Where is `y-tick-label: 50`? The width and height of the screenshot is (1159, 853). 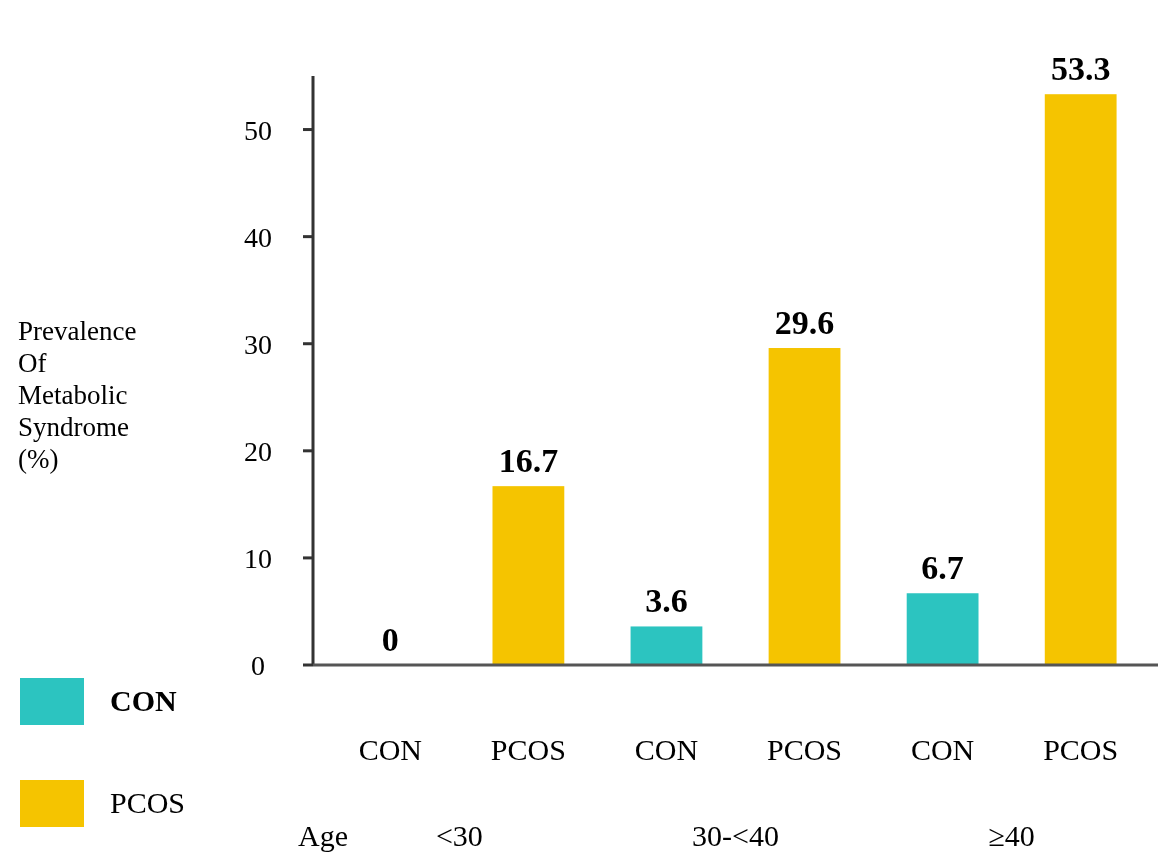
y-tick-label: 50 is located at coordinates (258, 130).